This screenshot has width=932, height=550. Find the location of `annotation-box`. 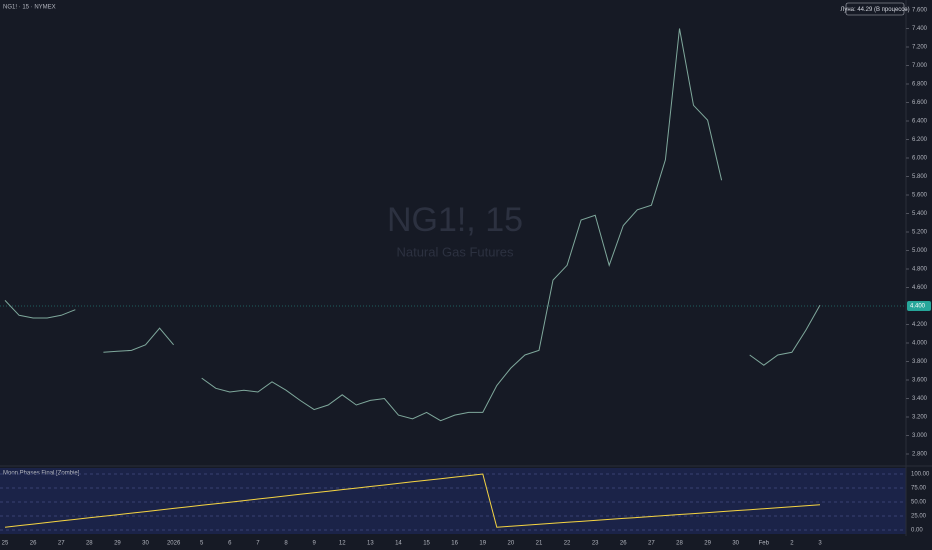

annotation-box is located at coordinates (875, 9).